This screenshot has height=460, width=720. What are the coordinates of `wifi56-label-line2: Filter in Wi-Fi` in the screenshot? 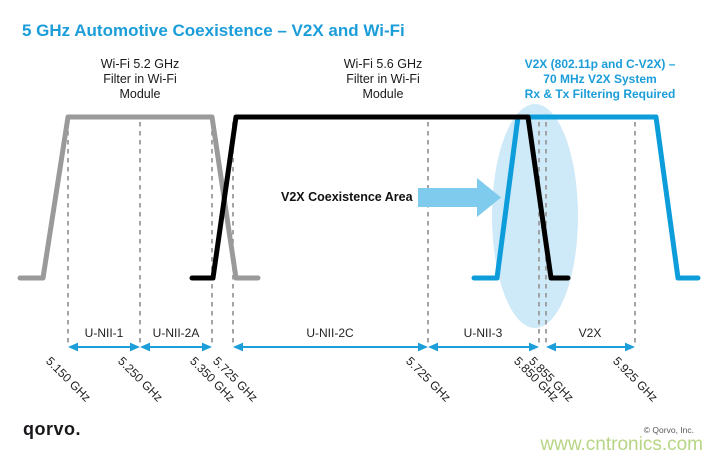 It's located at (383, 79).